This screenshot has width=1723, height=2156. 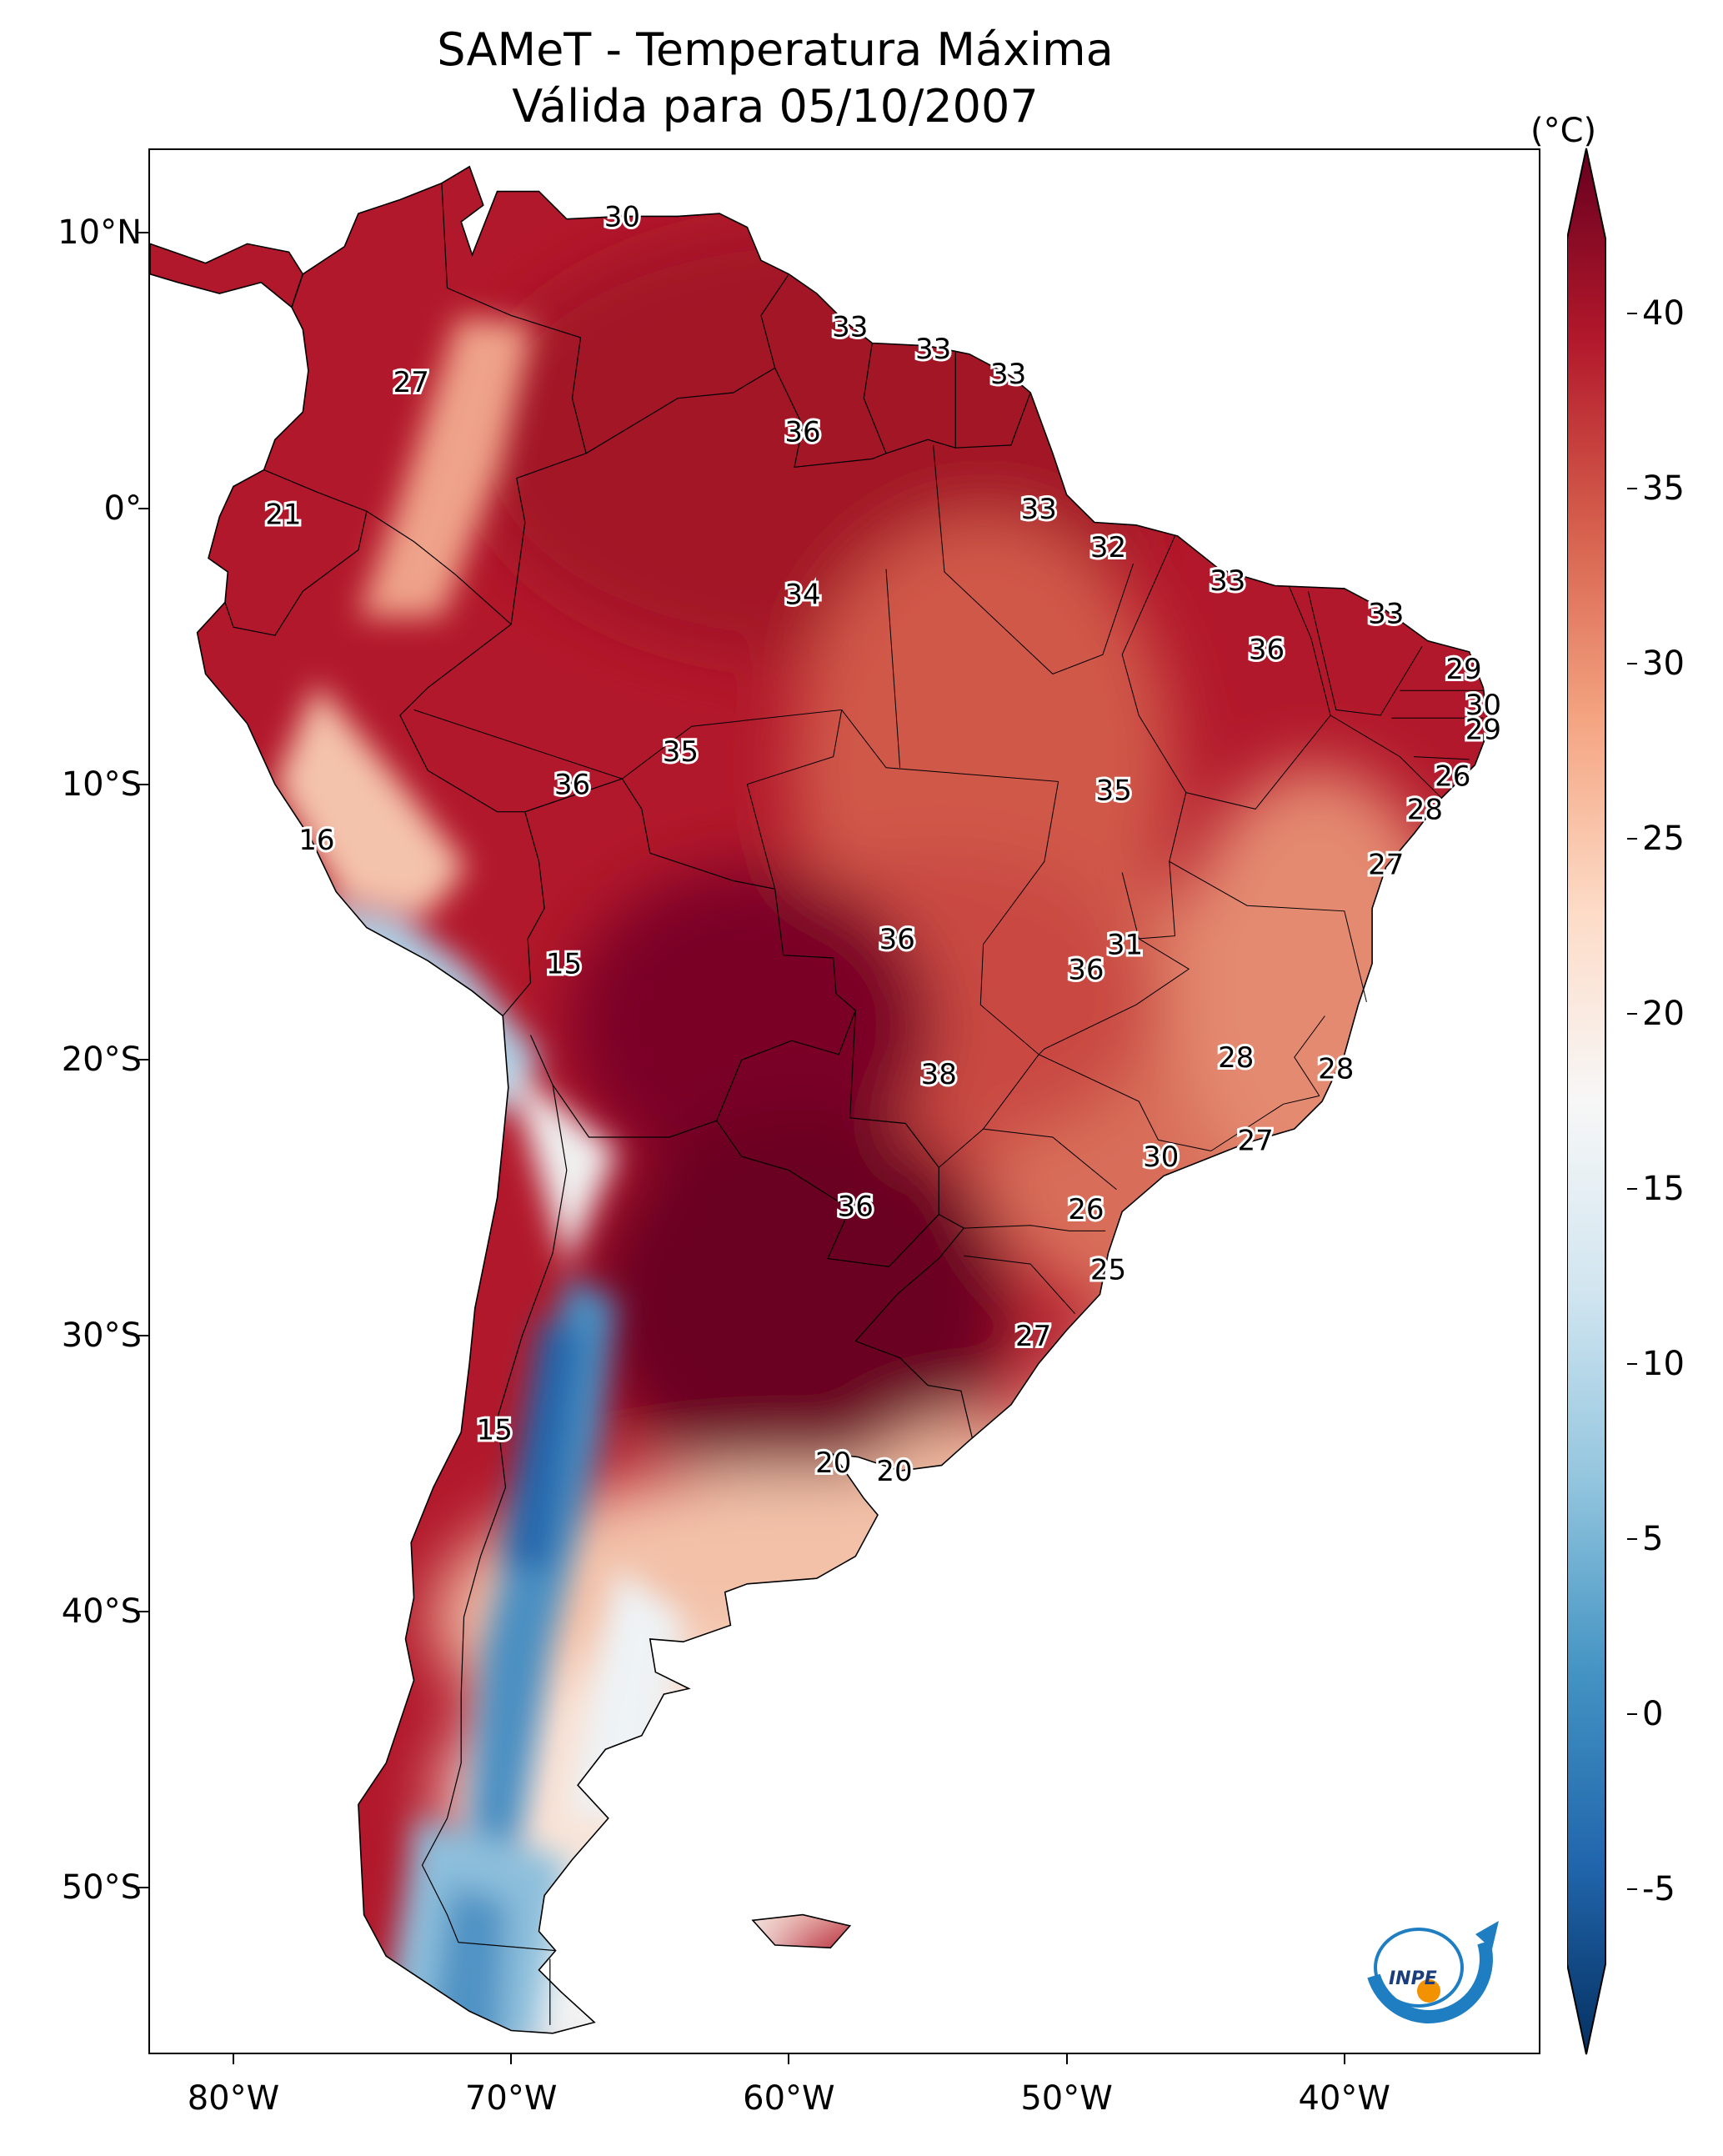 I want to click on station-temperature-label: 34, so click(x=802, y=595).